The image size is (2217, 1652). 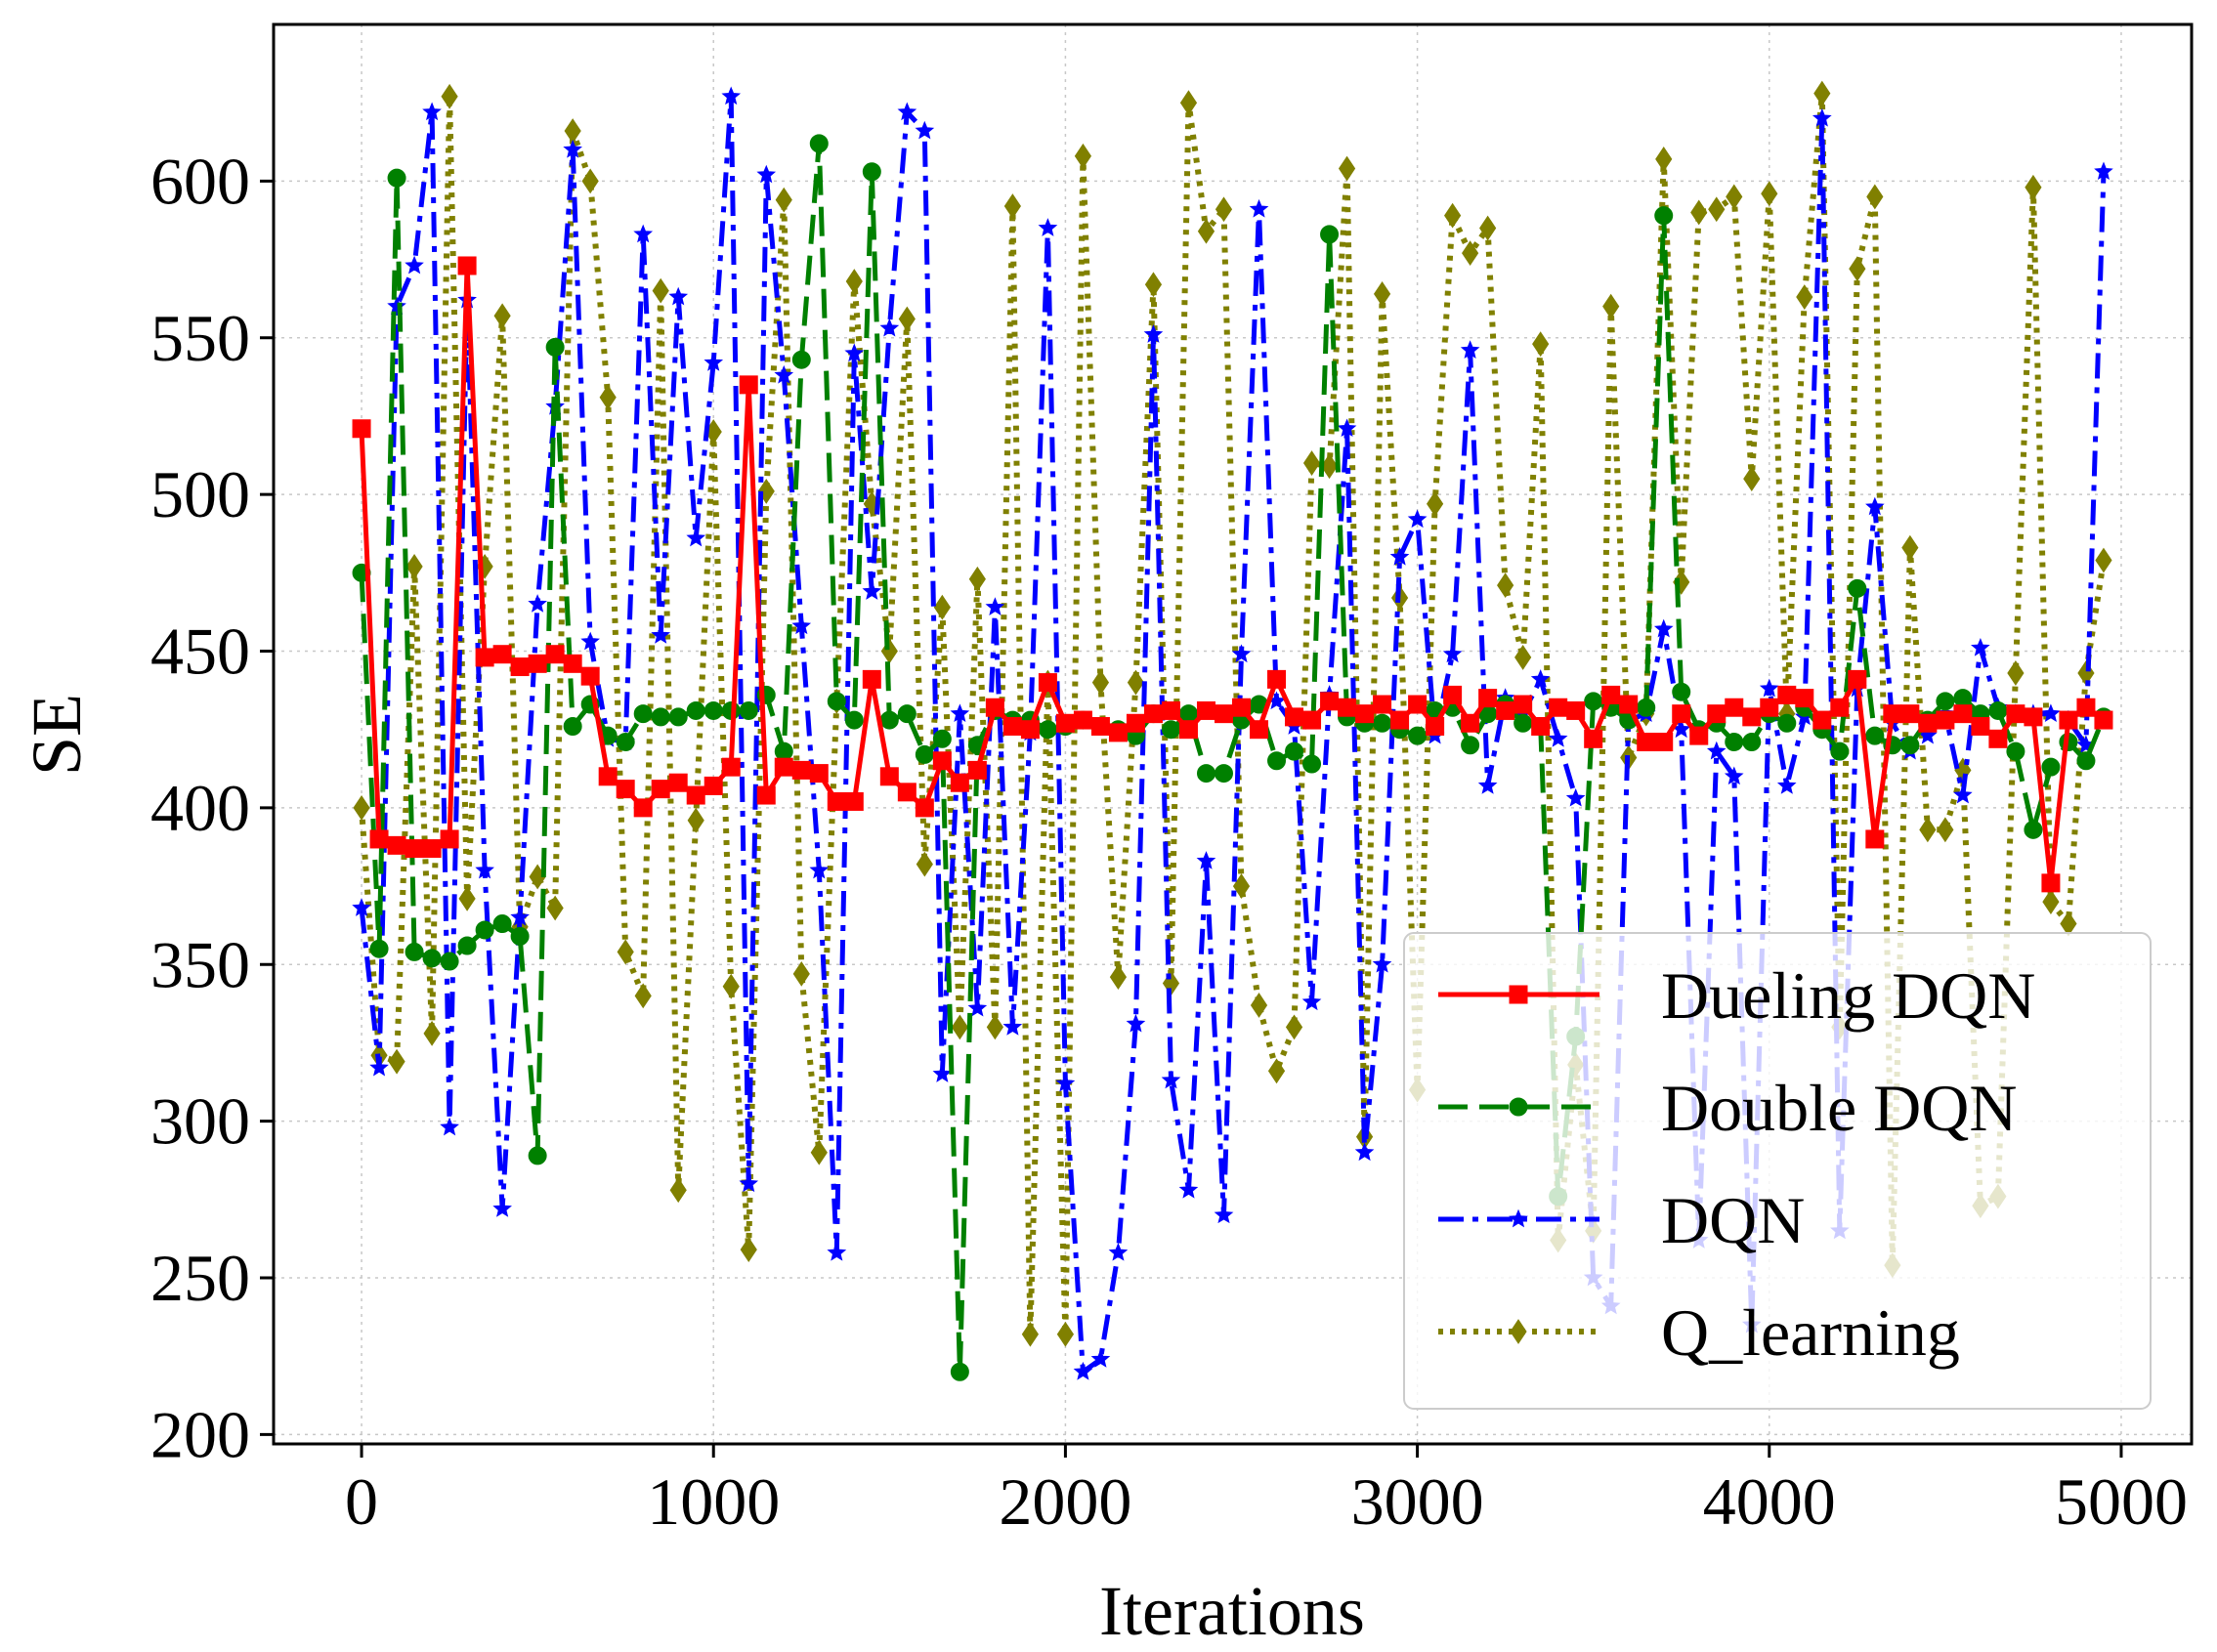 I want to click on legend-marker, so click(x=1518, y=1218).